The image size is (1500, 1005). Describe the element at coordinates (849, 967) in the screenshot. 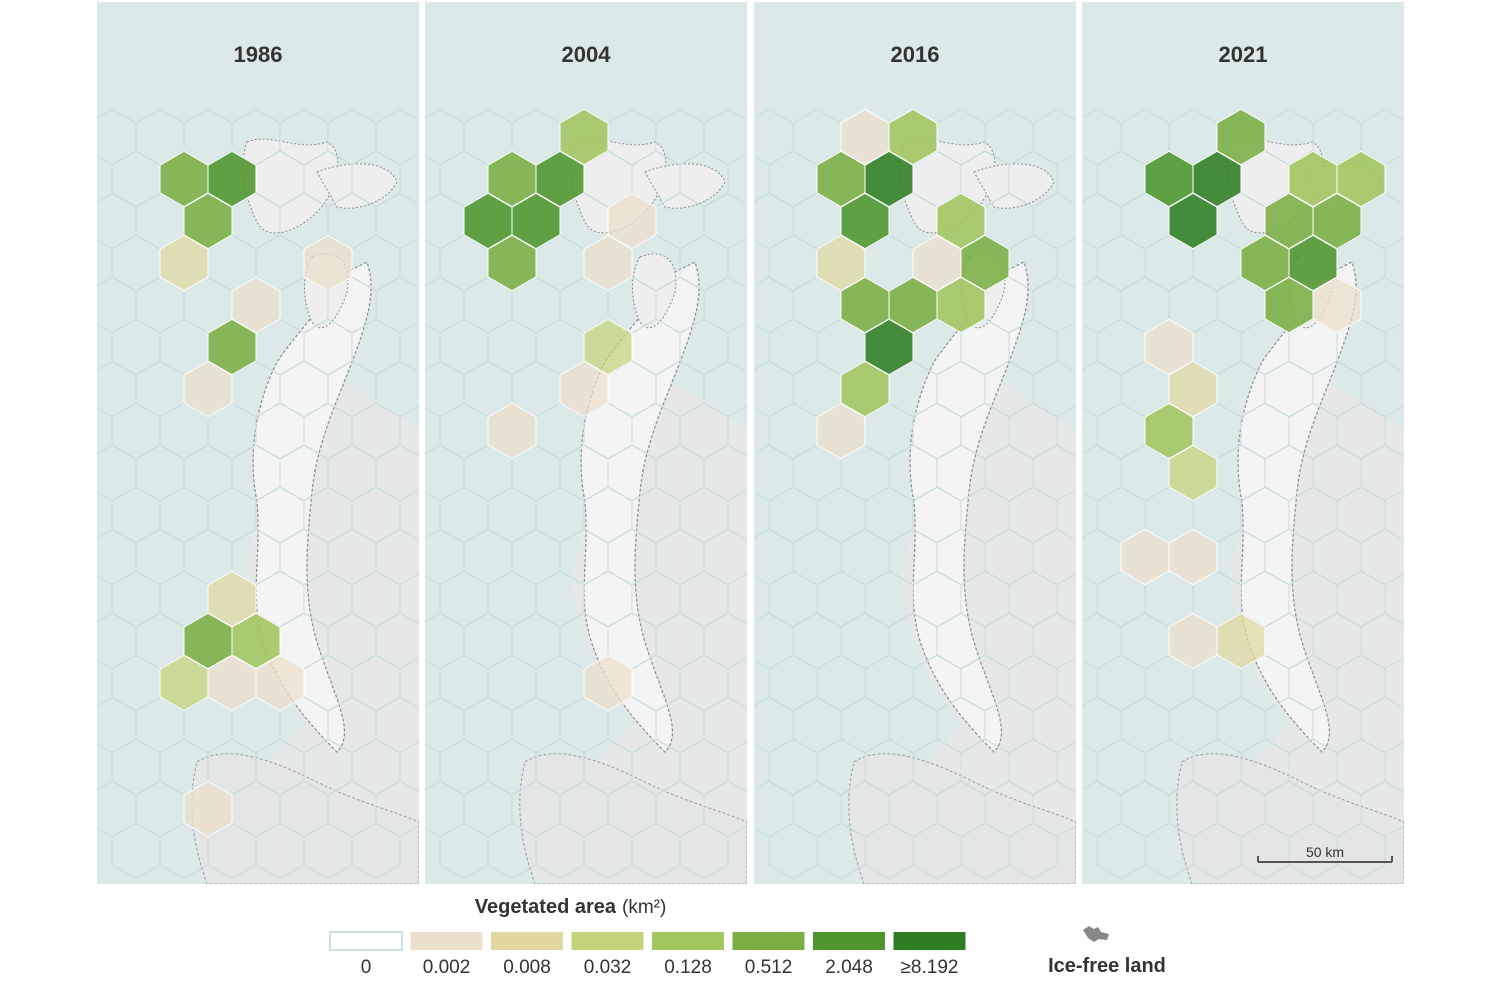

I see `legend-label: 2.048` at that location.